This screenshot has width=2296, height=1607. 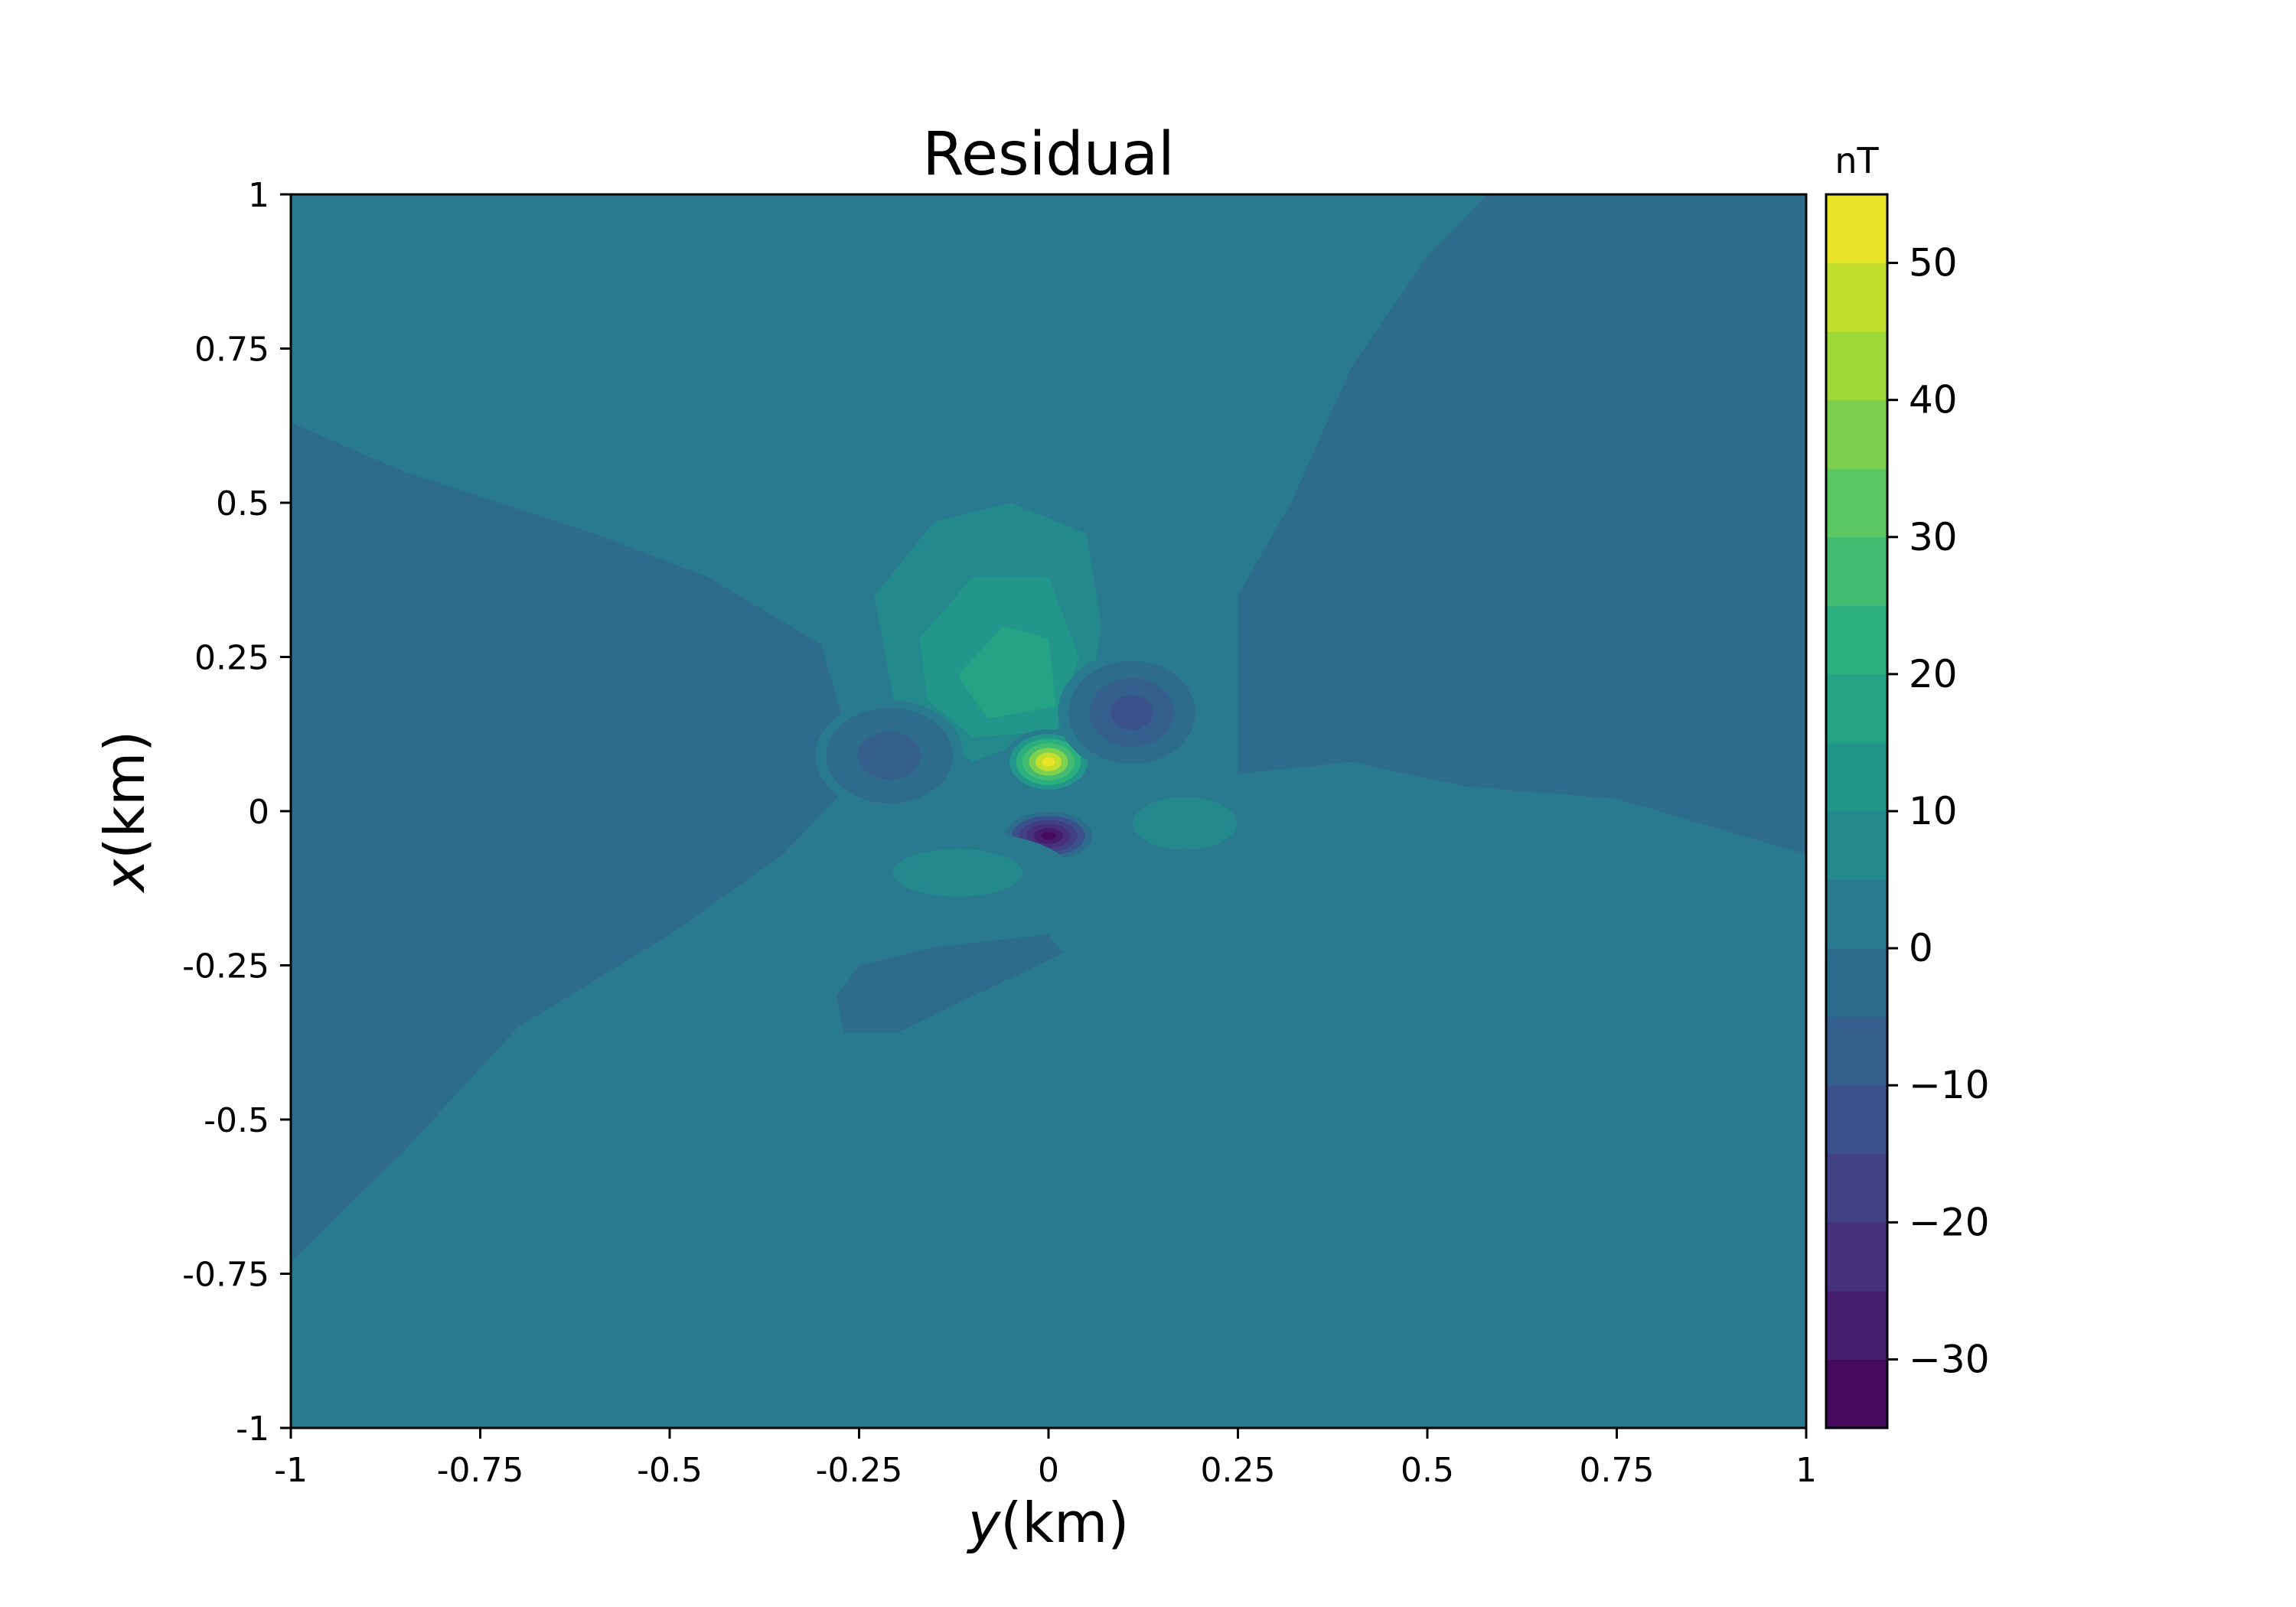 I want to click on y-tick-label: 0, so click(x=258, y=812).